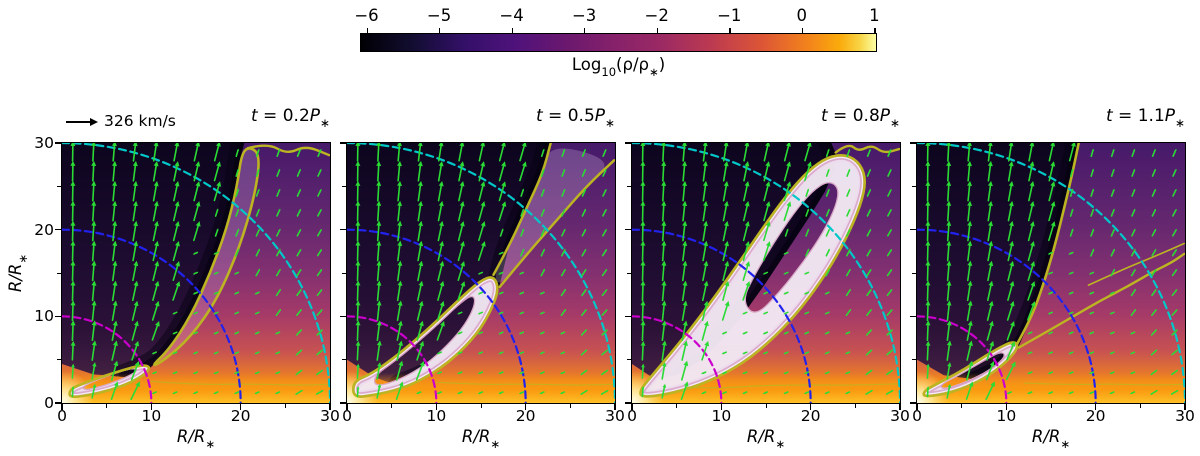 The height and width of the screenshot is (456, 1200). Describe the element at coordinates (866, 116) in the screenshot. I see `title-value: 0.8` at that location.